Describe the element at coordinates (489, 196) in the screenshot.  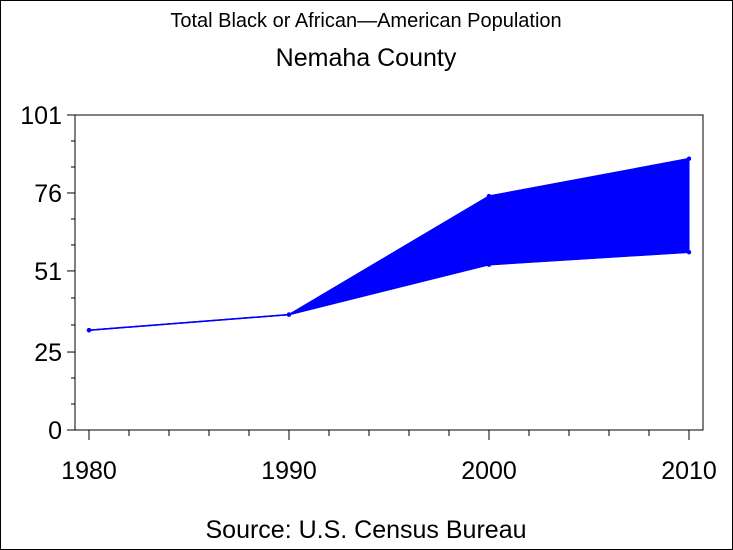
I see `data-point-s2-2000` at that location.